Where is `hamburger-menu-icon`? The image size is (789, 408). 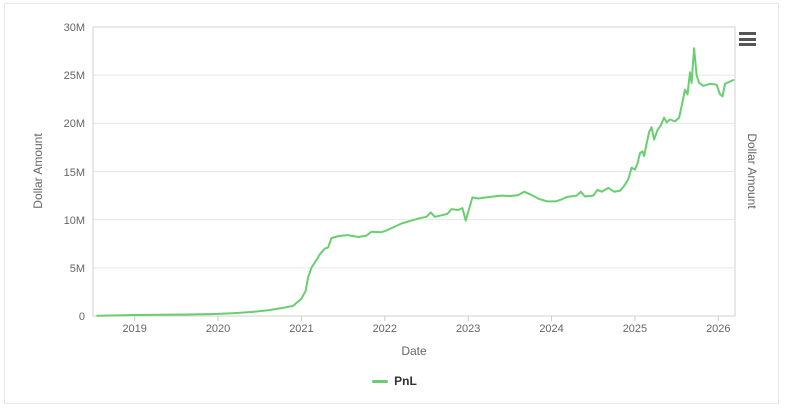
hamburger-menu-icon is located at coordinates (747, 33).